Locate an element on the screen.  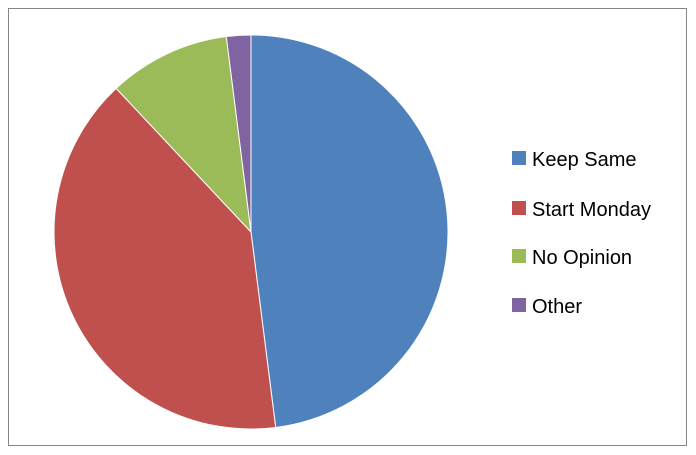
legend-label-no-opinion: No Opinion is located at coordinates (582, 258).